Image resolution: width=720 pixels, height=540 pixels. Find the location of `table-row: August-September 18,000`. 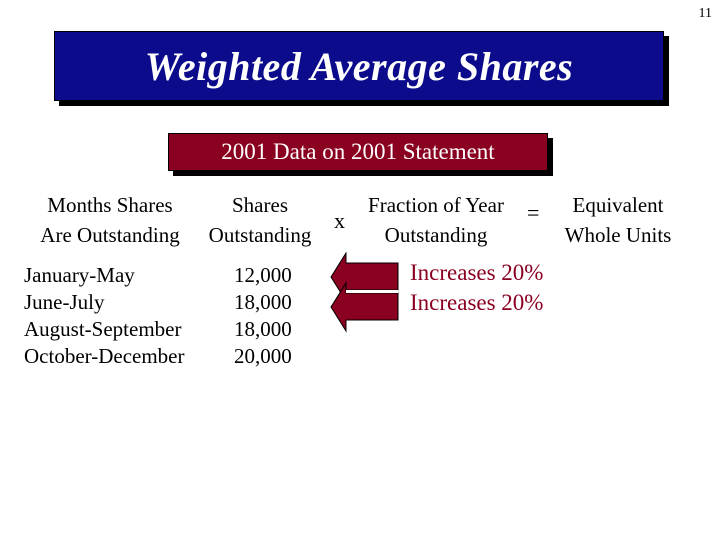

table-row: August-September 18,000 is located at coordinates (169, 329).